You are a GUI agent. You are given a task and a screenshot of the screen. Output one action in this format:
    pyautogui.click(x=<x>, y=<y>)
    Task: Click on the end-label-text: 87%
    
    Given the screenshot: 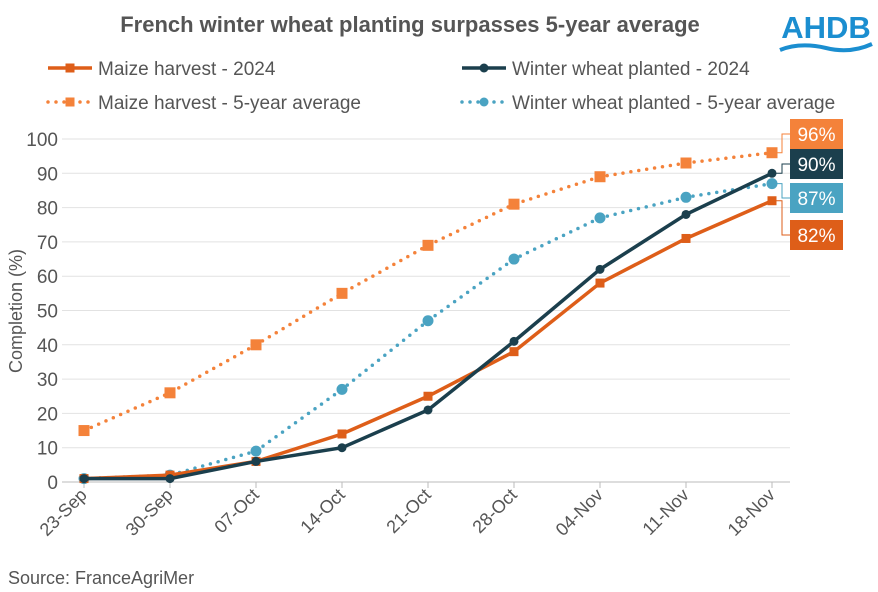 What is the action you would take?
    pyautogui.click(x=816, y=199)
    